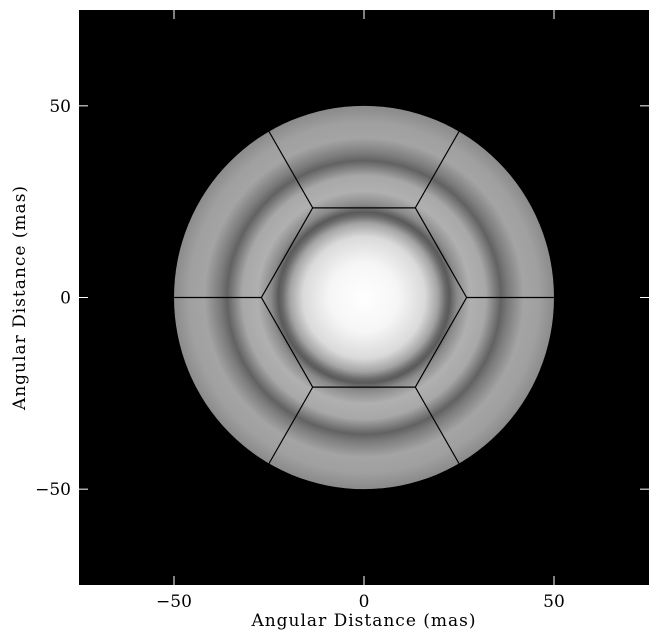 The width and height of the screenshot is (649, 635). I want to click on y-tick-label: −50, so click(53, 490).